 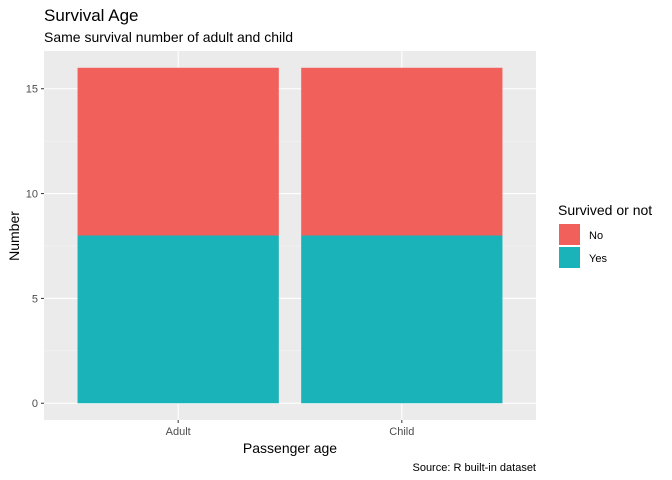 What do you see at coordinates (402, 151) in the screenshot?
I see `bar-child-no` at bounding box center [402, 151].